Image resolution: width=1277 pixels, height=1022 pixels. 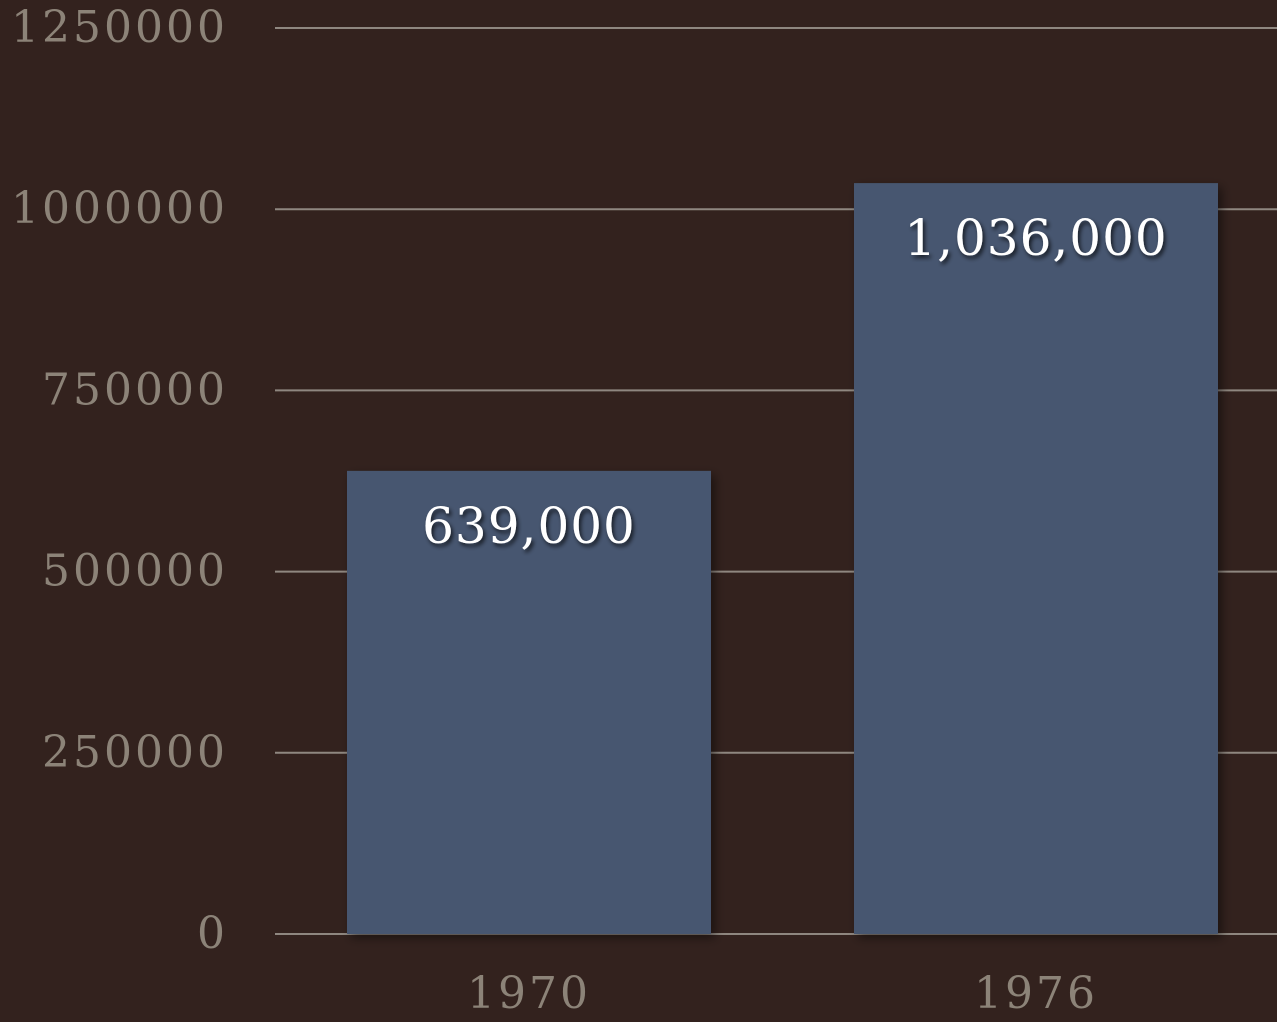 I want to click on x-category-label: 1976, so click(x=1036, y=992).